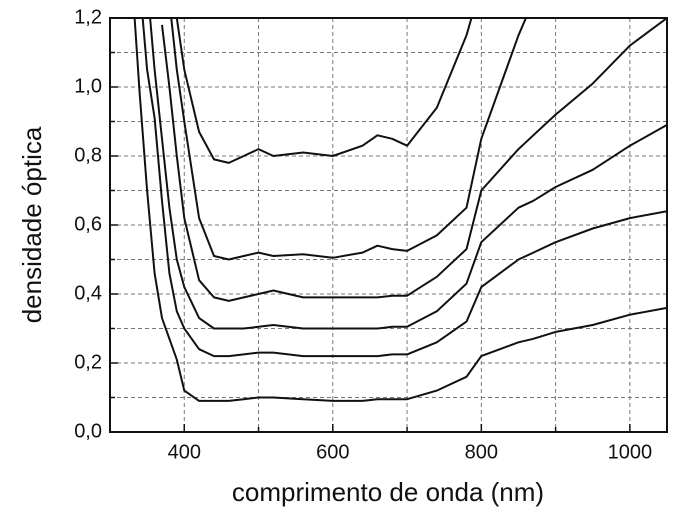 The image size is (677, 522). What do you see at coordinates (184, 452) in the screenshot?
I see `x-tick-label: 400` at bounding box center [184, 452].